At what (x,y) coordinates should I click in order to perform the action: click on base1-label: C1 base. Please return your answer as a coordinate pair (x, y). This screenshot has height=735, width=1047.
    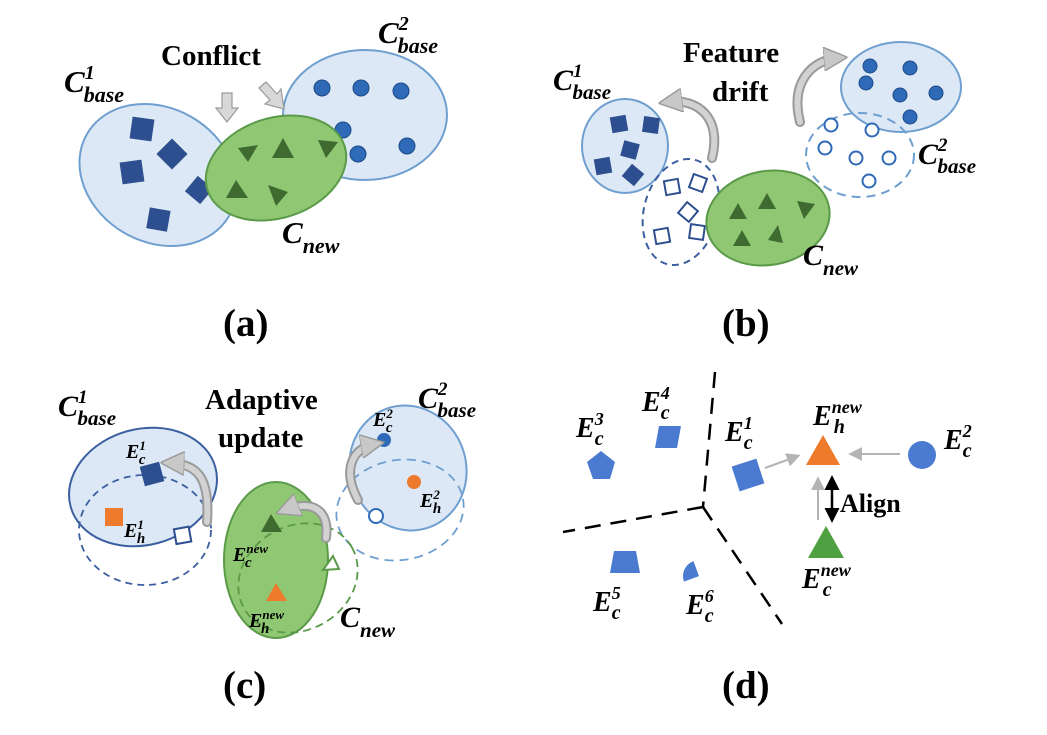
    Looking at the image, I should click on (94, 84).